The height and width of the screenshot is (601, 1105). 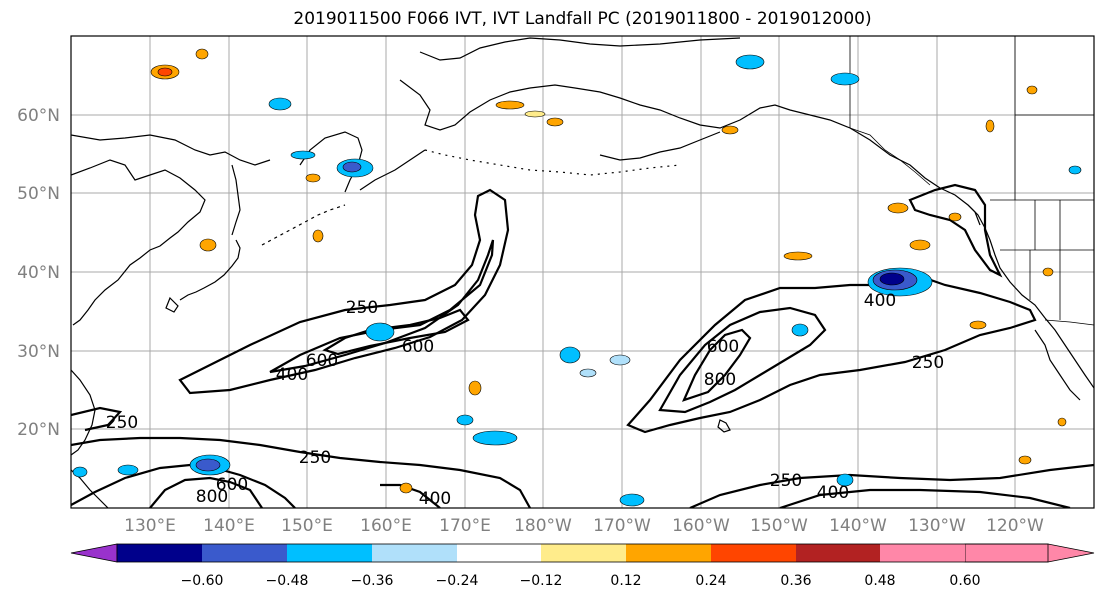 I want to click on latitude-labels: 60°N 50°N 40°N 30°N 20°N, so click(x=38, y=273).